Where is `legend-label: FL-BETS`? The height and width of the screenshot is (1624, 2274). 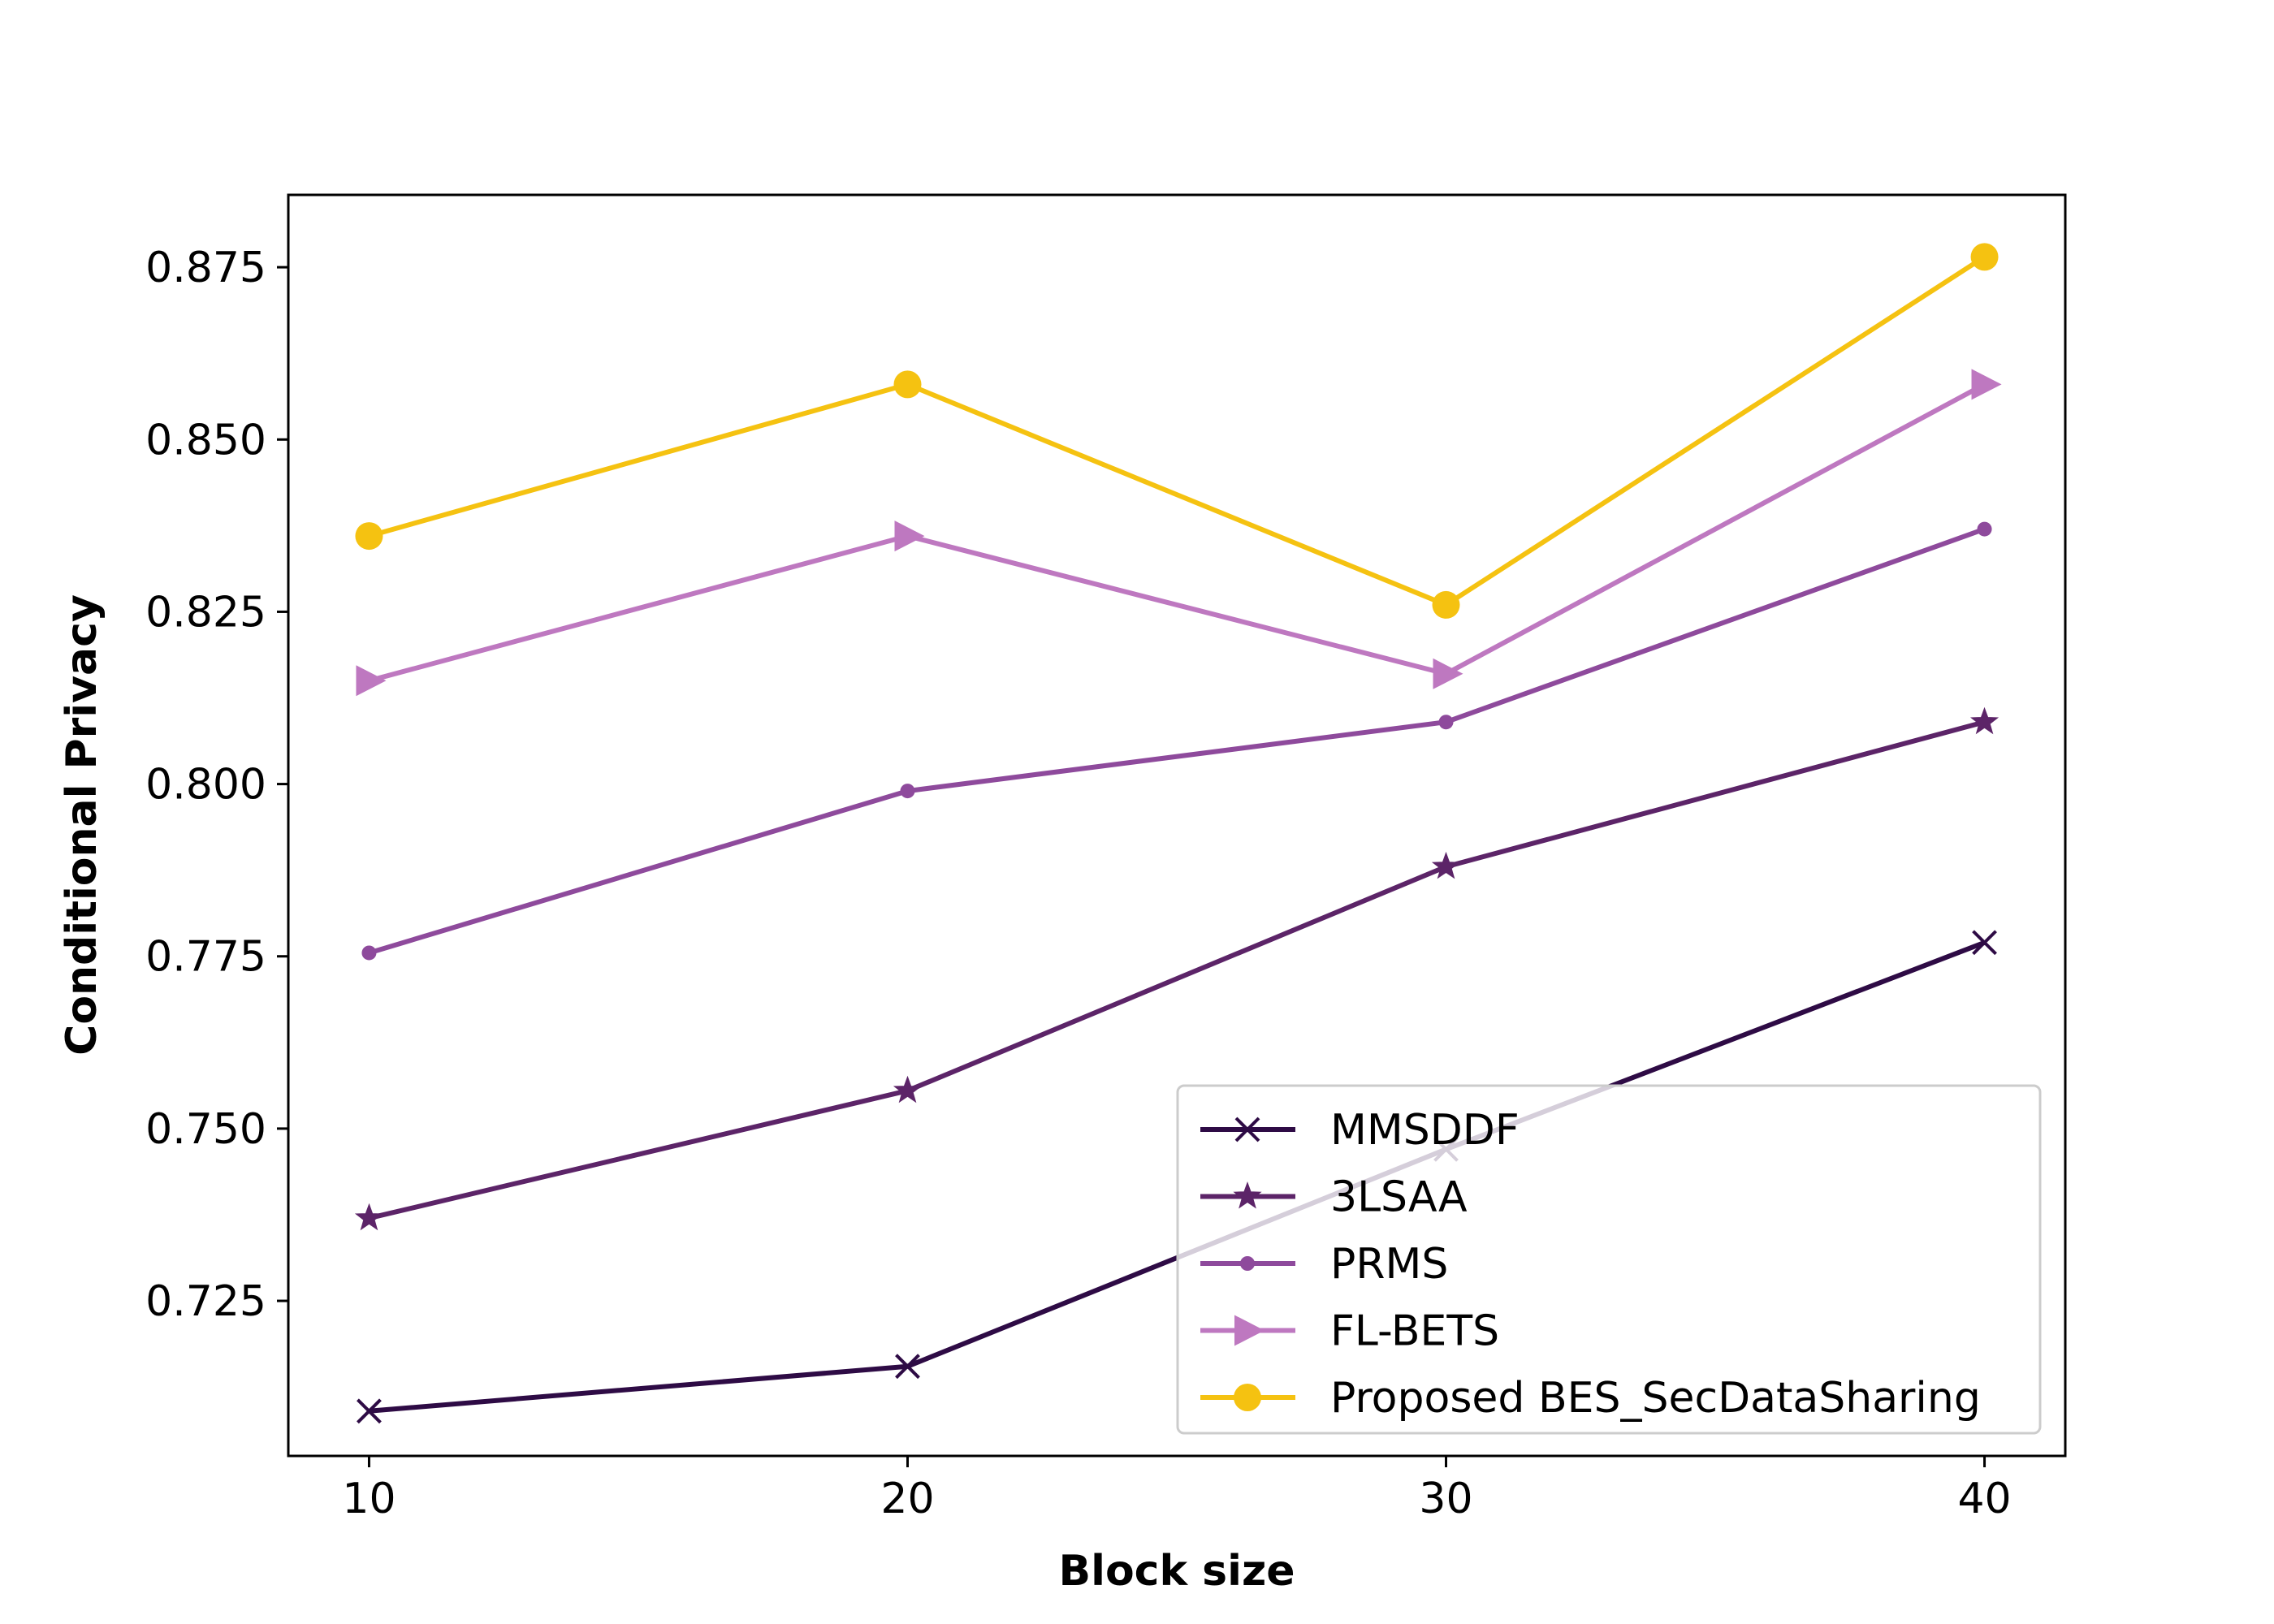
legend-label: FL-BETS is located at coordinates (1414, 1332).